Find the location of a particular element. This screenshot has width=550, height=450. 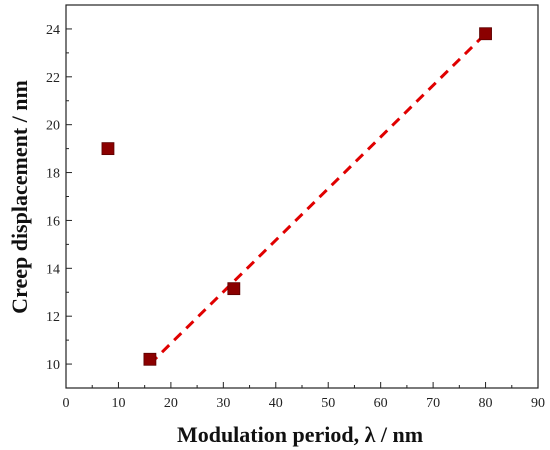

x-tick-label: 20 is located at coordinates (171, 403).